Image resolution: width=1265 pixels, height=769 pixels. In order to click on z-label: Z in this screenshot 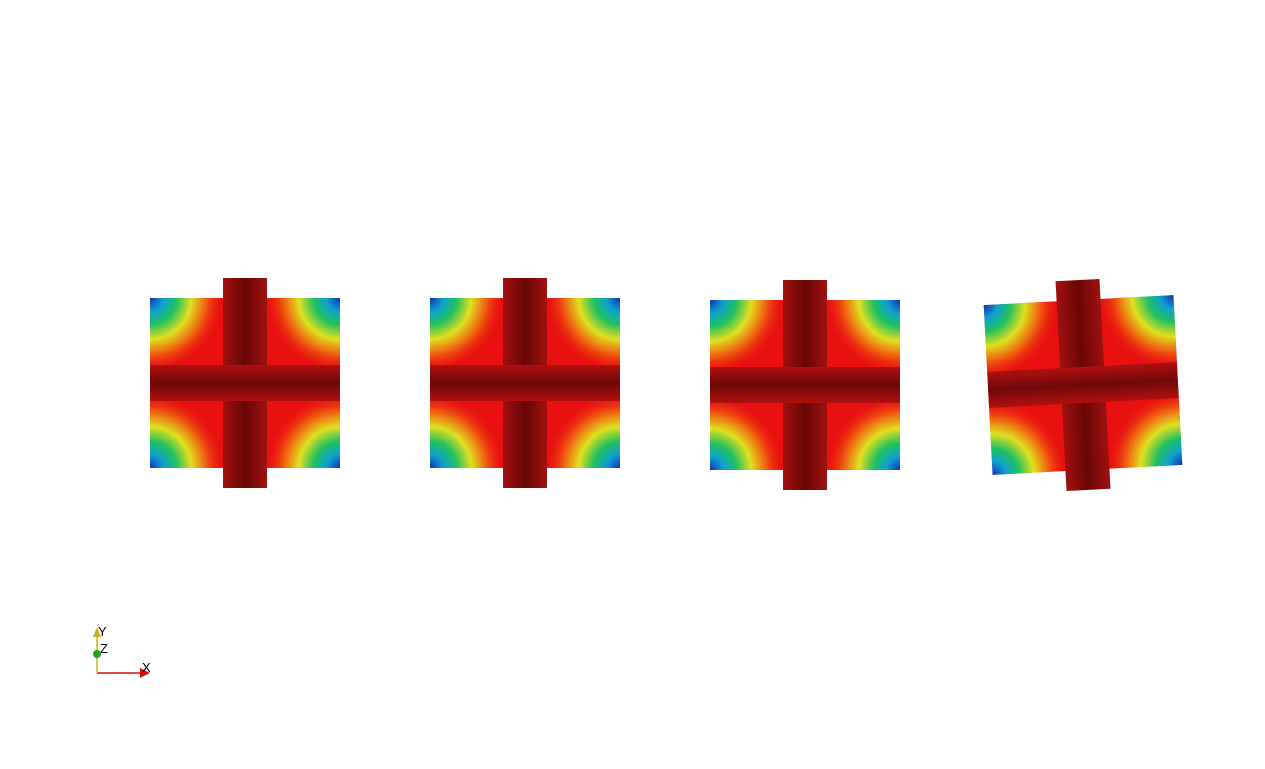, I will do `click(104, 648)`.